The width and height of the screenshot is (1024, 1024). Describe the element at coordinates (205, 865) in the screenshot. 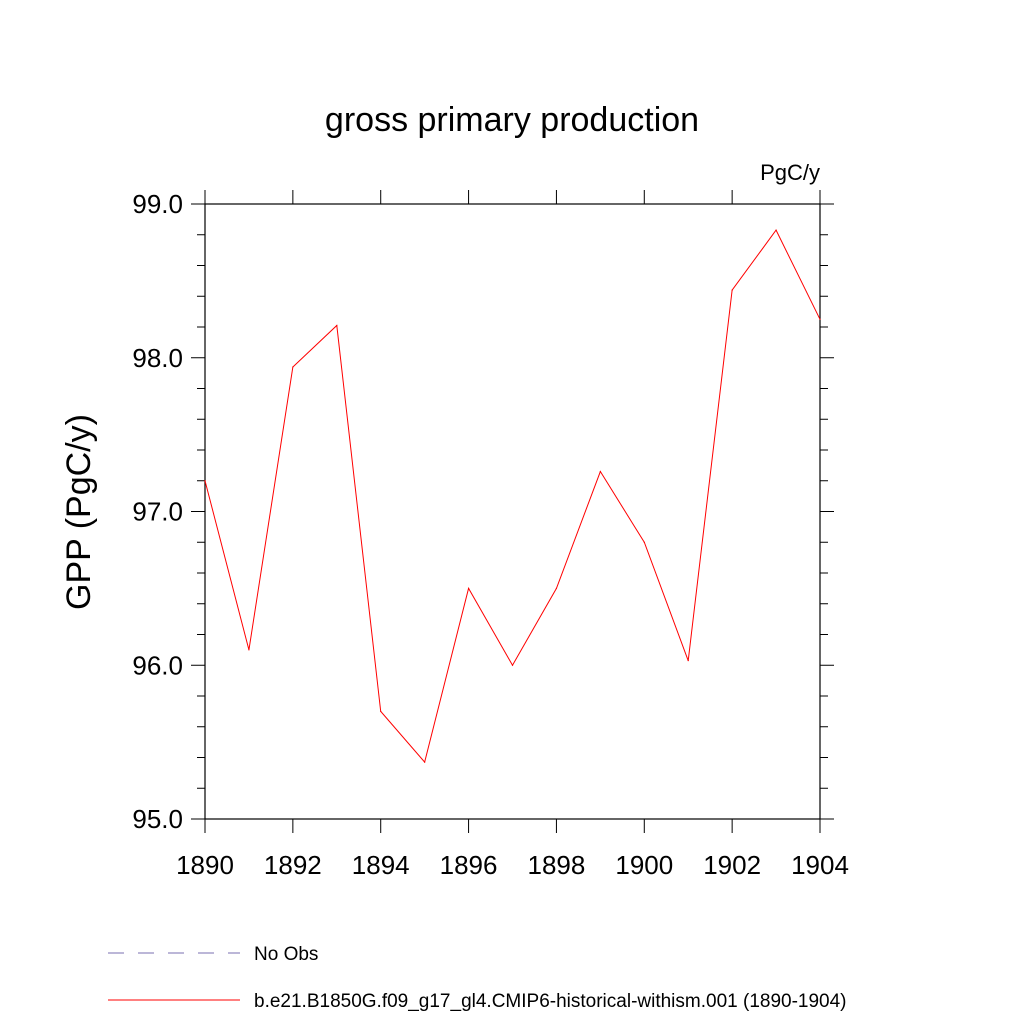

I see `x-tick-label: 1890` at that location.